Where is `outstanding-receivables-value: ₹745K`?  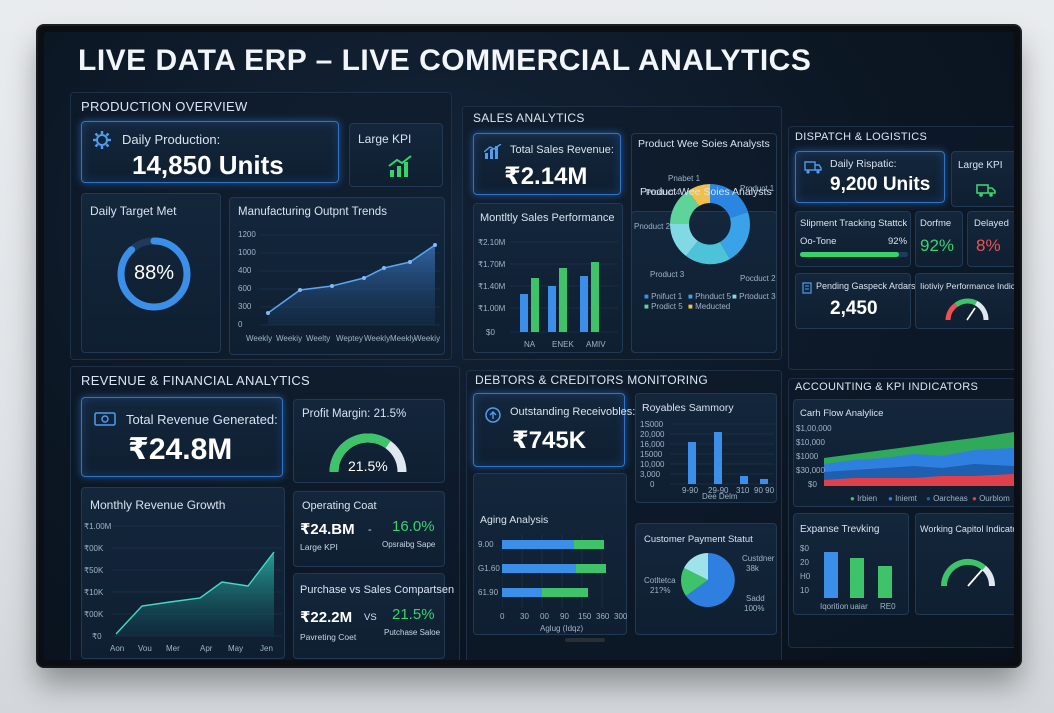
outstanding-receivables-value: ₹745K is located at coordinates (549, 440).